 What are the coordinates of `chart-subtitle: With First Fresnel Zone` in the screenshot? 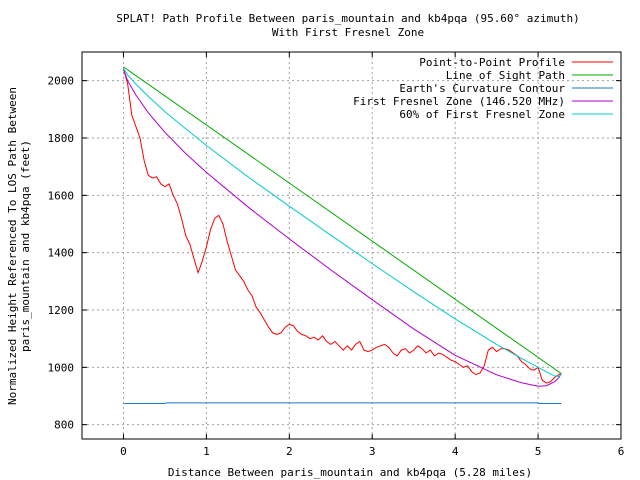 It's located at (348, 32).